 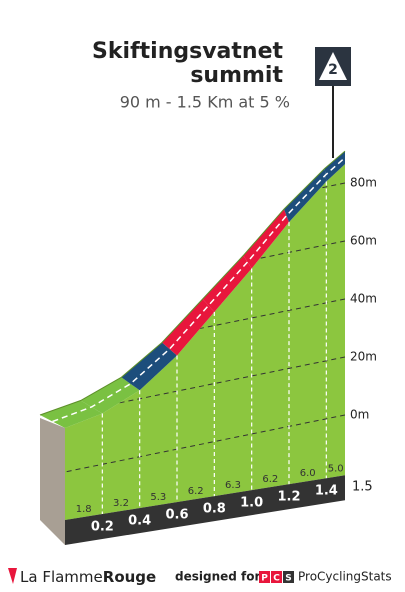 I want to click on y-tick-label: 40m, so click(x=363, y=299).